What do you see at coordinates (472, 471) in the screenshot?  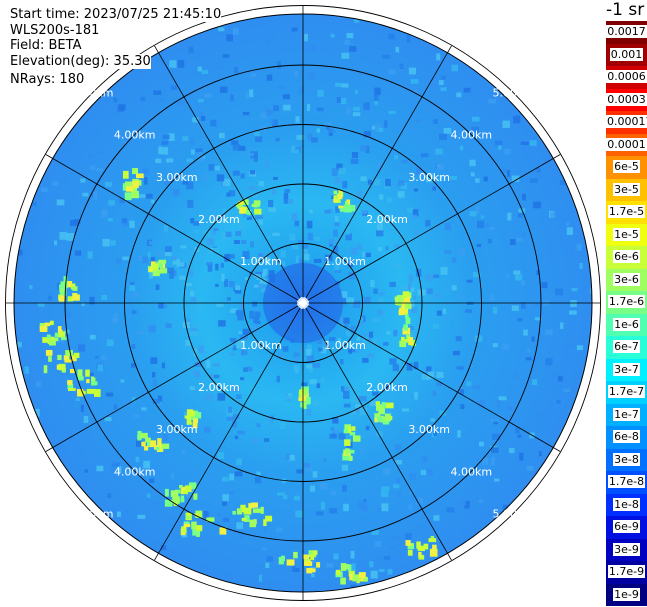 I see `range-label: 4.00km` at bounding box center [472, 471].